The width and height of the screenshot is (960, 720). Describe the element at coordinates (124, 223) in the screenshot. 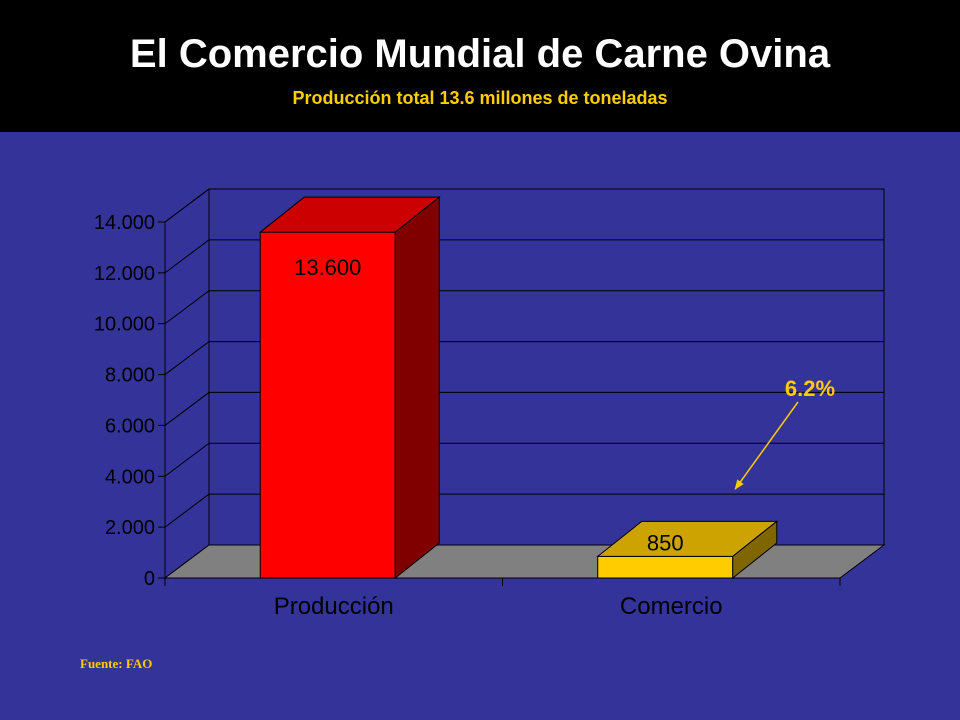

I see `y-tick-label: 14.000` at that location.